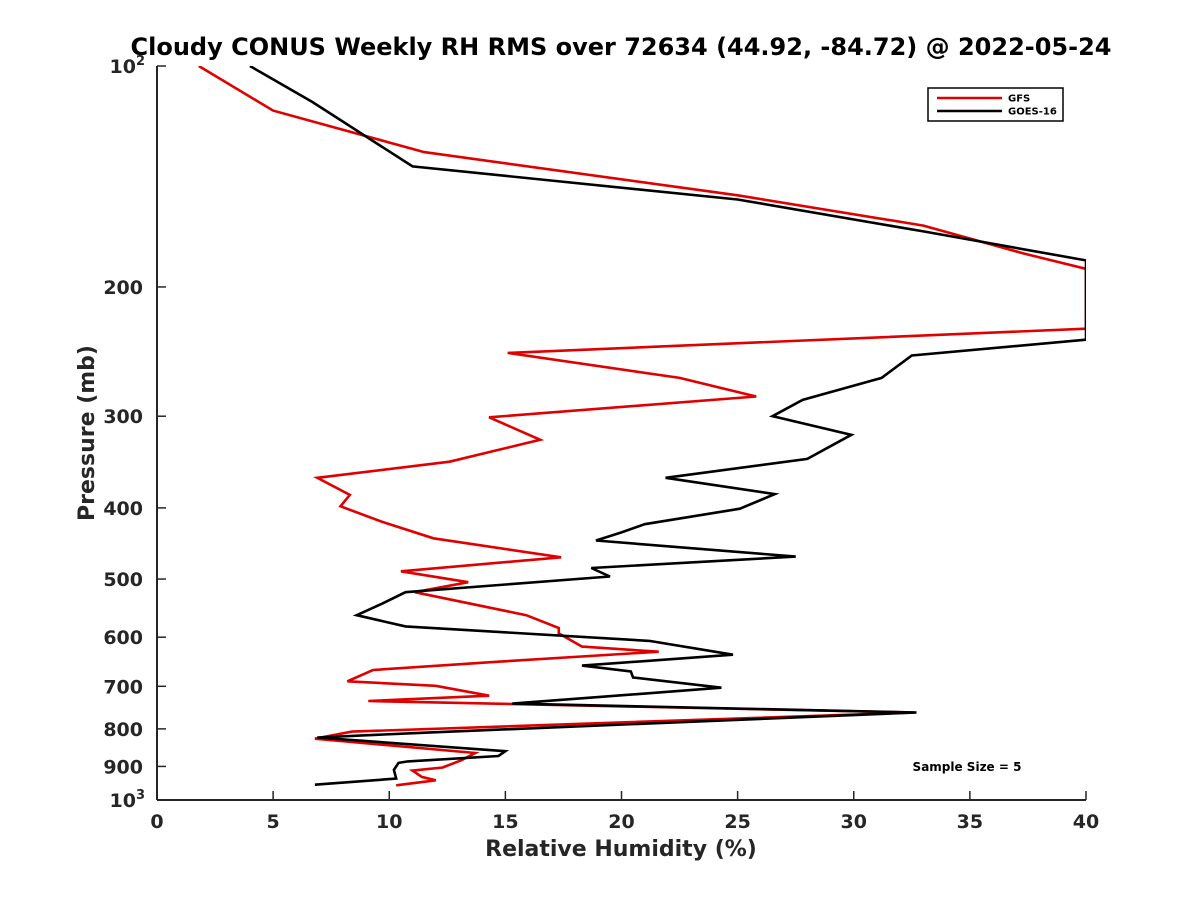  Describe the element at coordinates (123, 580) in the screenshot. I see `y-tick-label: 500` at that location.